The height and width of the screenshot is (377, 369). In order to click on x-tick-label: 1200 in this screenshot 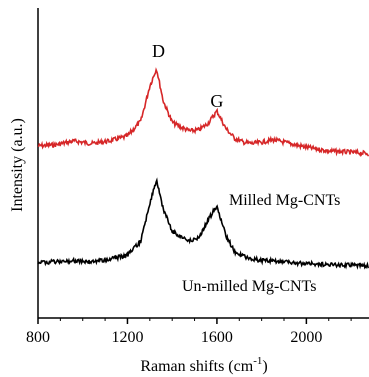, I will do `click(127, 337)`.